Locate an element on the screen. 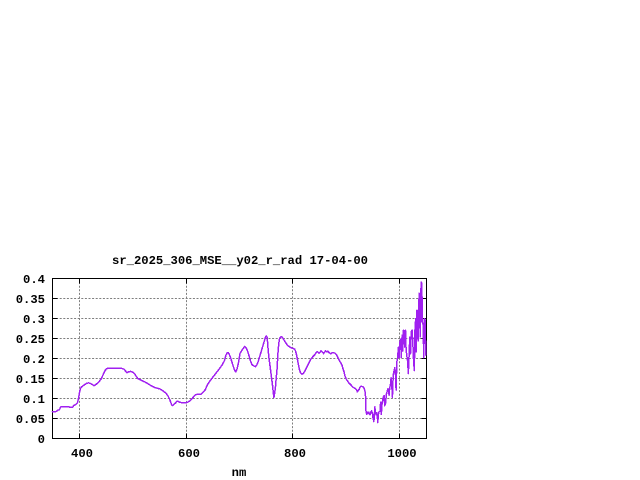 This screenshot has width=640, height=480. svg-text: 800 is located at coordinates (295, 454).